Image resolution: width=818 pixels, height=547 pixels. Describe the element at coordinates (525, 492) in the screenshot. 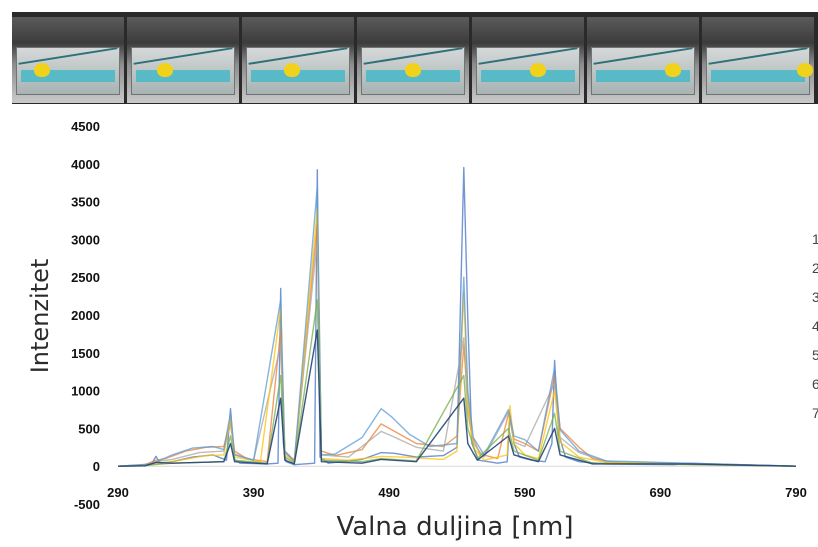

I see `x-tick-label: 590` at that location.